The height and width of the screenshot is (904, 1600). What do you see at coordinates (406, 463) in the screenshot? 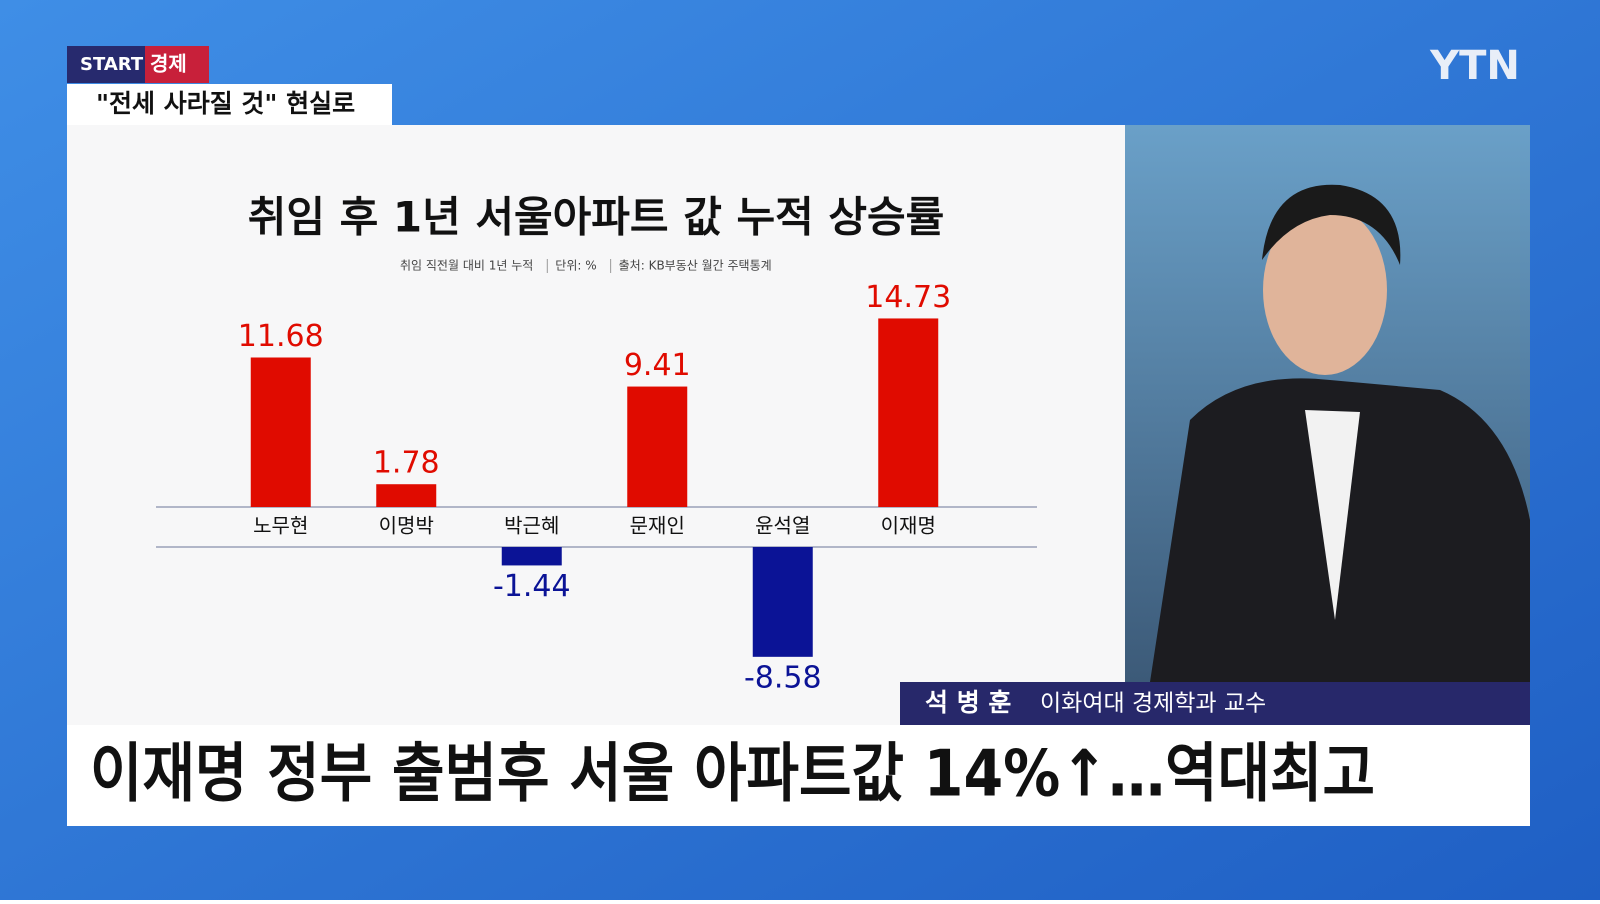
I see `value-label: 1.78` at bounding box center [406, 463].